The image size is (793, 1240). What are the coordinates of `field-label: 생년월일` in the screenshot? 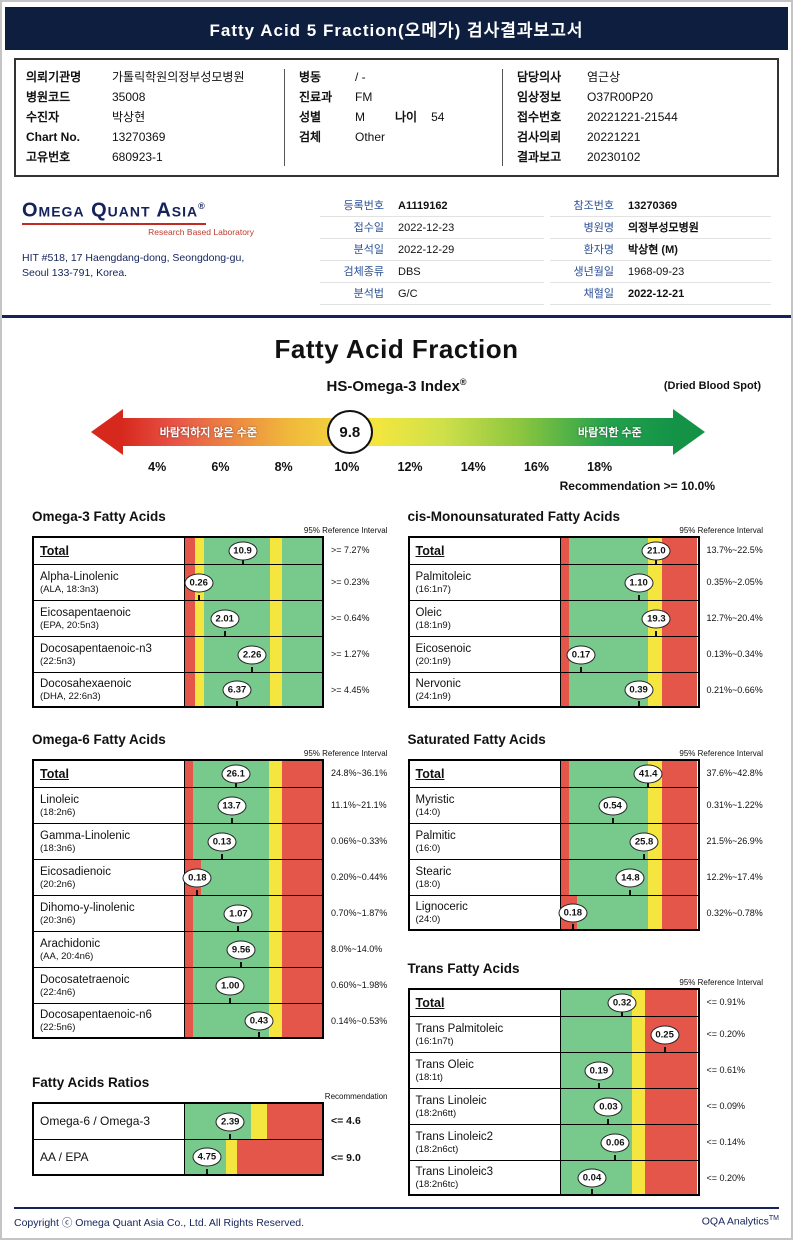 It's located at (593, 272).